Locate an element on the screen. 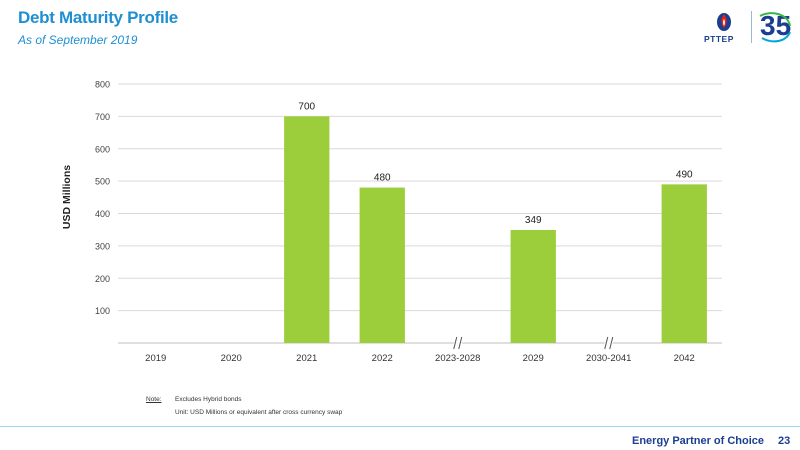 The width and height of the screenshot is (800, 450). pttep-logo: 35 is located at coordinates (754, 26).